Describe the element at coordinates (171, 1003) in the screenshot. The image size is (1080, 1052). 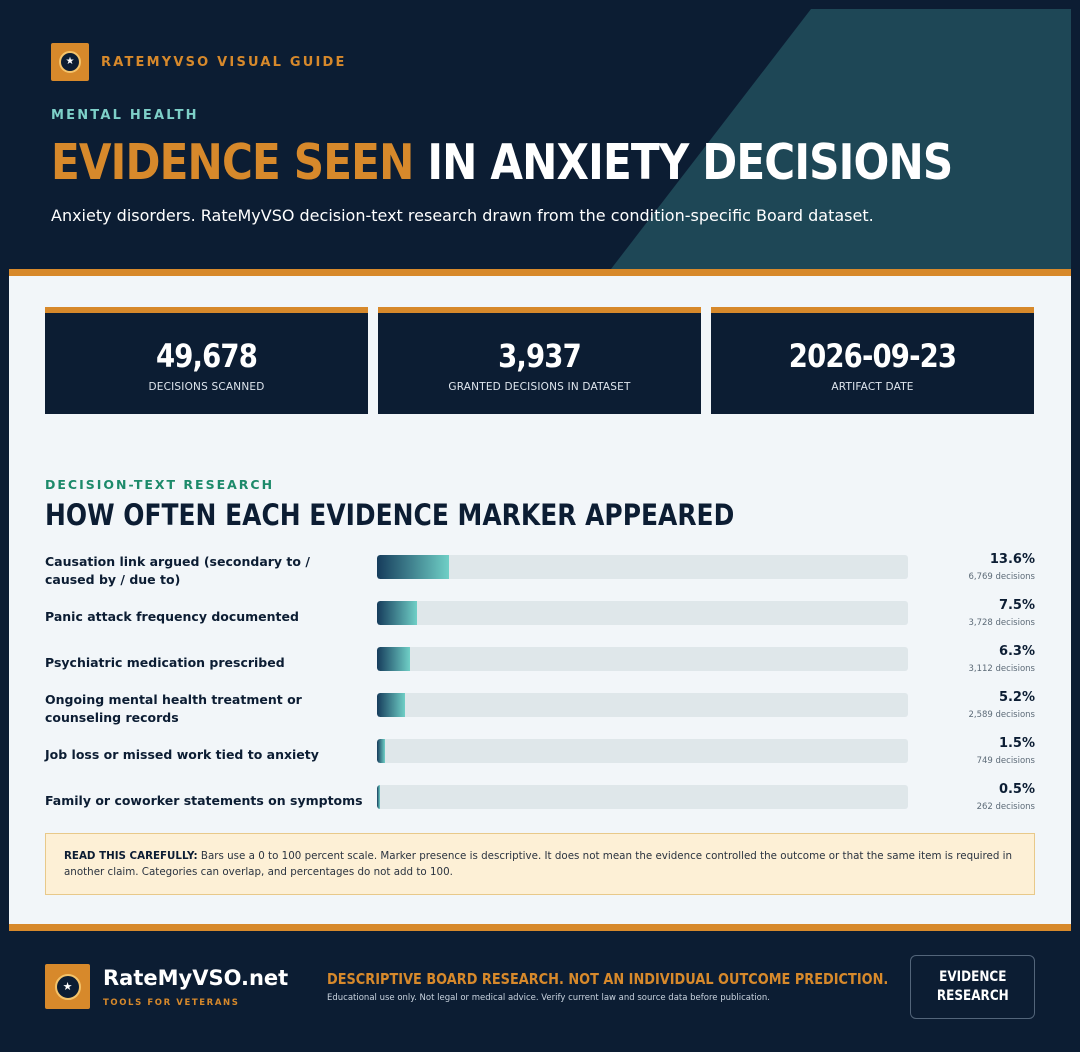
I see `footer-tagline: TOOLS FOR VETERANS` at that location.